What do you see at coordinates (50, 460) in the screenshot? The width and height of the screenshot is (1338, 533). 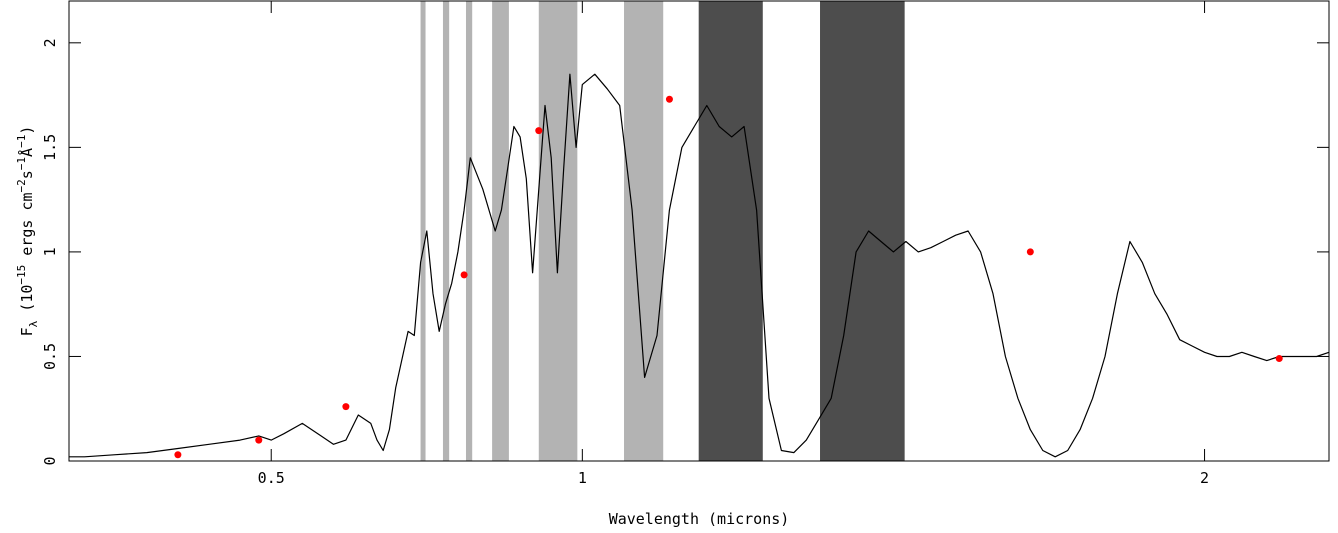 I see `y-tick-label-1: 0` at bounding box center [50, 460].